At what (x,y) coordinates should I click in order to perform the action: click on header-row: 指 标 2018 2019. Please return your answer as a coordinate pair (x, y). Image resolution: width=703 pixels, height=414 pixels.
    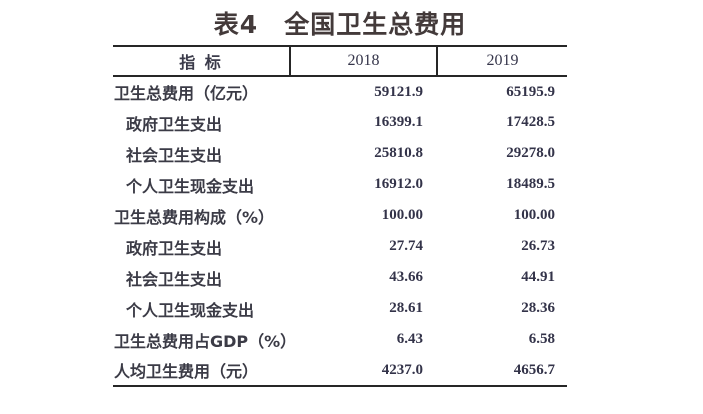
    Looking at the image, I should click on (340, 61).